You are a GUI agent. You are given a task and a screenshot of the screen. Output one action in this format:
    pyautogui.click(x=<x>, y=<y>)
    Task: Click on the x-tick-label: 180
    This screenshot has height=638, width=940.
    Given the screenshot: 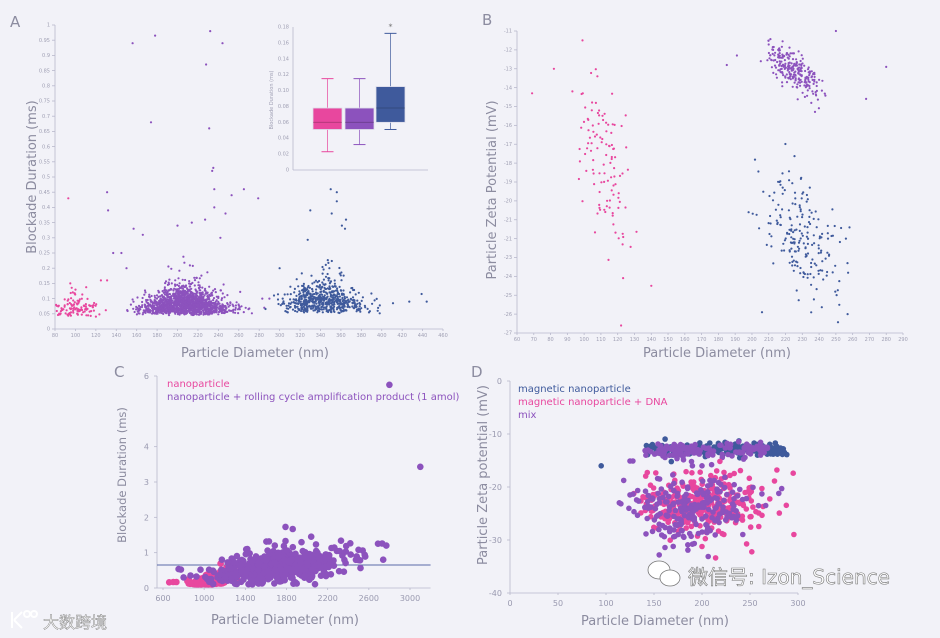 What is the action you would take?
    pyautogui.click(x=719, y=340)
    